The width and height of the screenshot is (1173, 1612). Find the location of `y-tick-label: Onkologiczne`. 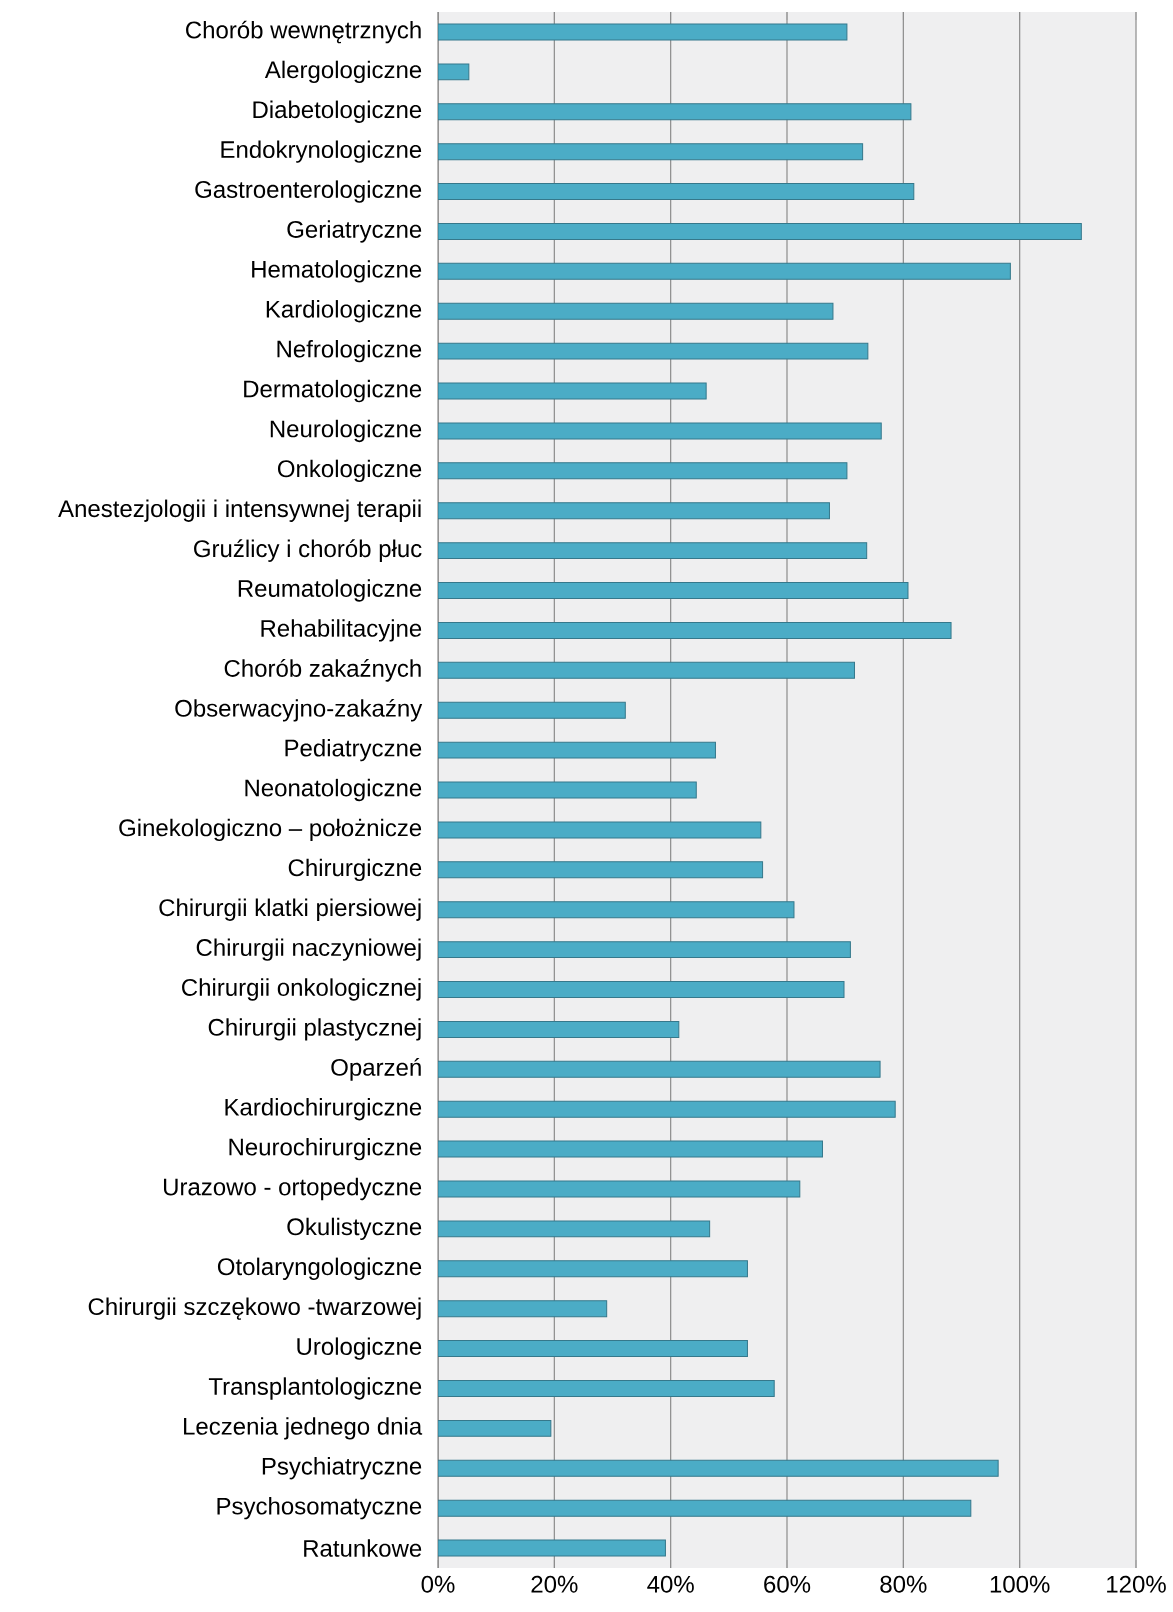

y-tick-label: Onkologiczne is located at coordinates (349, 471).